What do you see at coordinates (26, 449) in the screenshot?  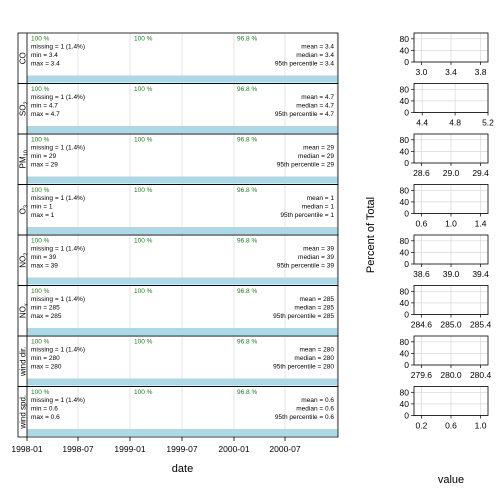 I see `x-tick-label: 1998-01` at bounding box center [26, 449].